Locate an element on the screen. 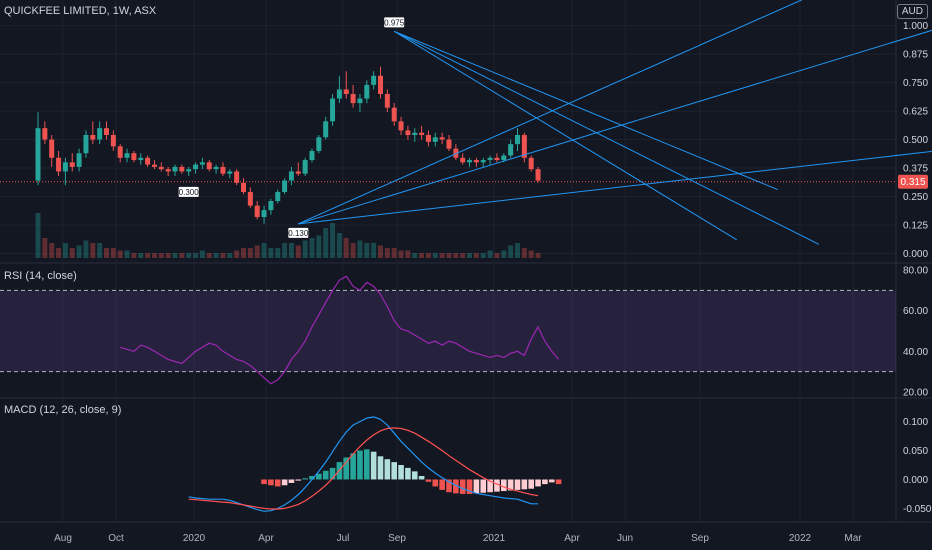 Image resolution: width=932 pixels, height=550 pixels. x-tick-label: 2022 is located at coordinates (800, 538).